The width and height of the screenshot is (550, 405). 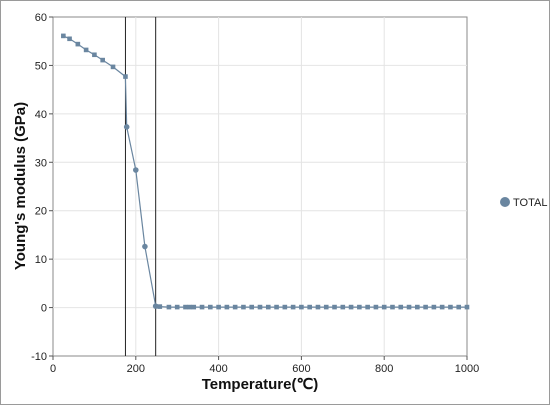 What do you see at coordinates (41, 115) in the screenshot?
I see `y-tick-label: 40` at bounding box center [41, 115].